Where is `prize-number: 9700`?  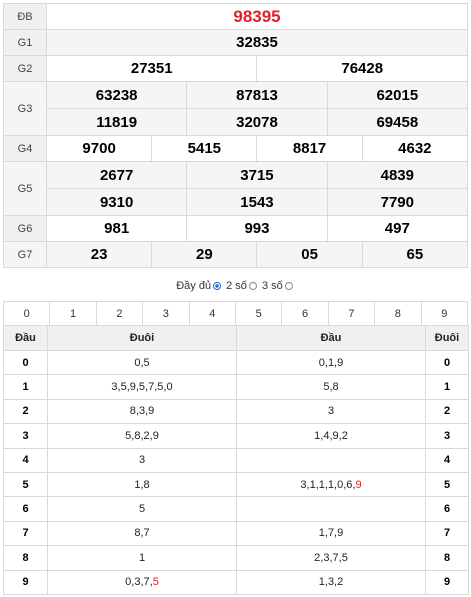
prize-number: 9700 is located at coordinates (99, 148).